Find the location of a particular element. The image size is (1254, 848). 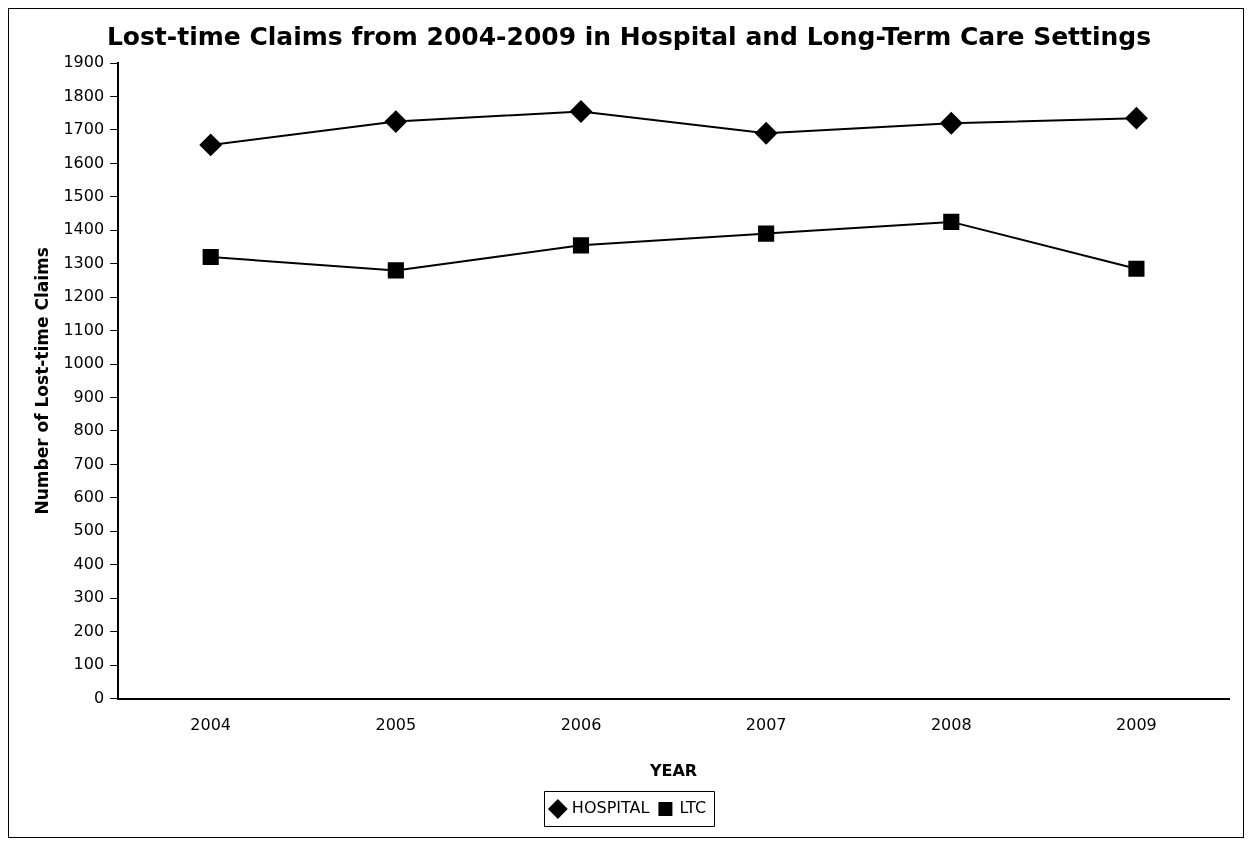

y-tick-label: 800 is located at coordinates (89, 430).